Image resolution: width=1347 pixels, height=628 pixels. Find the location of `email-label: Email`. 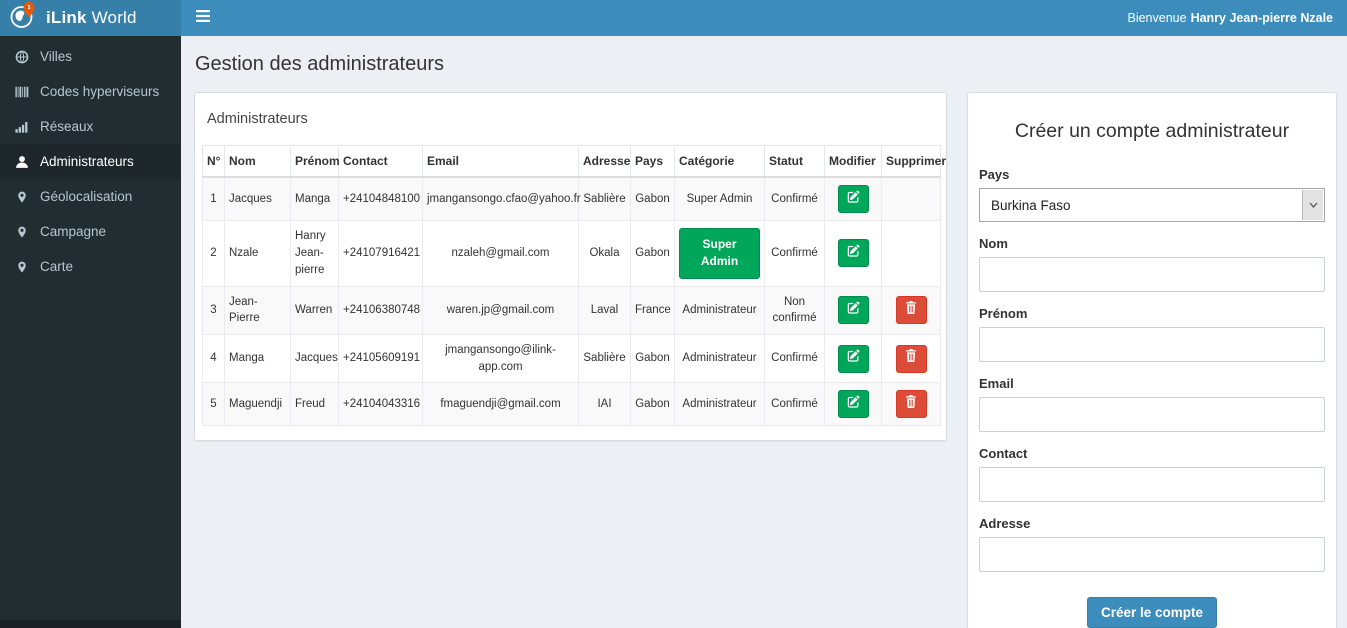

email-label: Email is located at coordinates (996, 383).